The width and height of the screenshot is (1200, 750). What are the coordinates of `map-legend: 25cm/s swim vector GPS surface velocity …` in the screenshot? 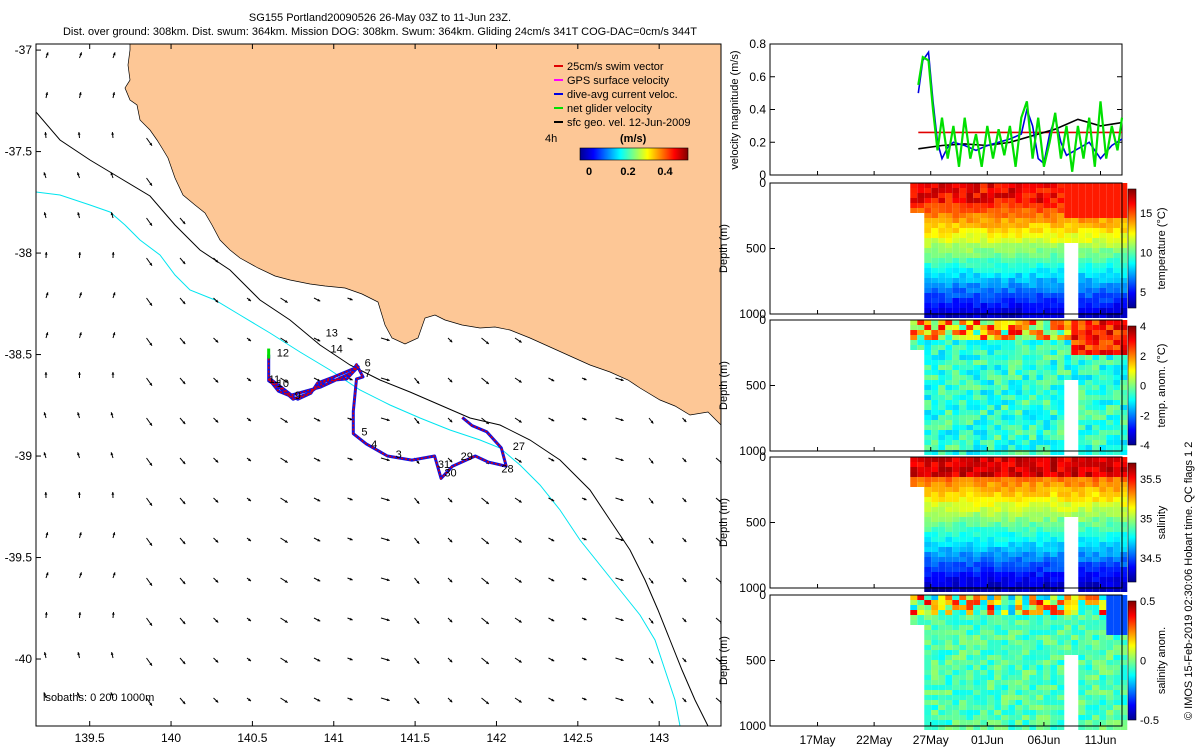 It's located at (618, 119).